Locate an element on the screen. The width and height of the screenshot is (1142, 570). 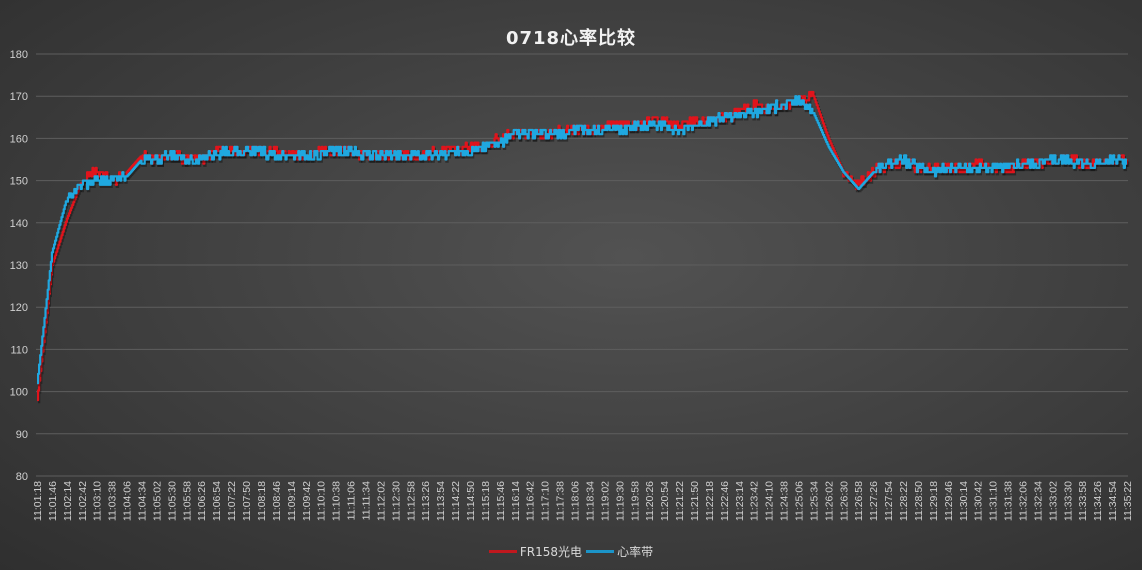
red-line-swatch-icon is located at coordinates (502, 551).